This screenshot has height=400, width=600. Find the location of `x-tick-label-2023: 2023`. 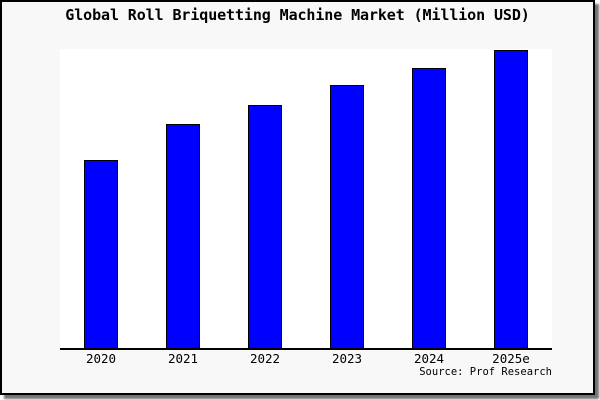

x-tick-label-2023: 2023 is located at coordinates (347, 358).